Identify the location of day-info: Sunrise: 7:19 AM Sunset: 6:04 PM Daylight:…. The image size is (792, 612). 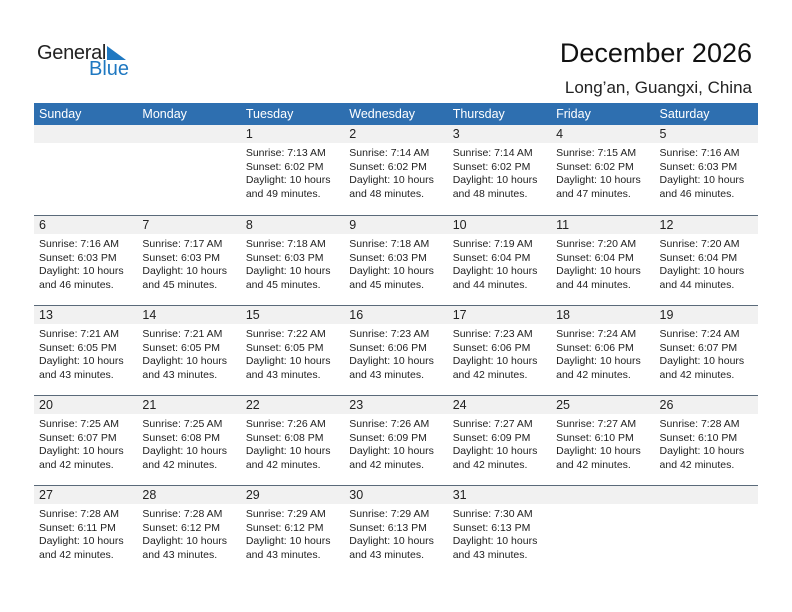
(499, 263).